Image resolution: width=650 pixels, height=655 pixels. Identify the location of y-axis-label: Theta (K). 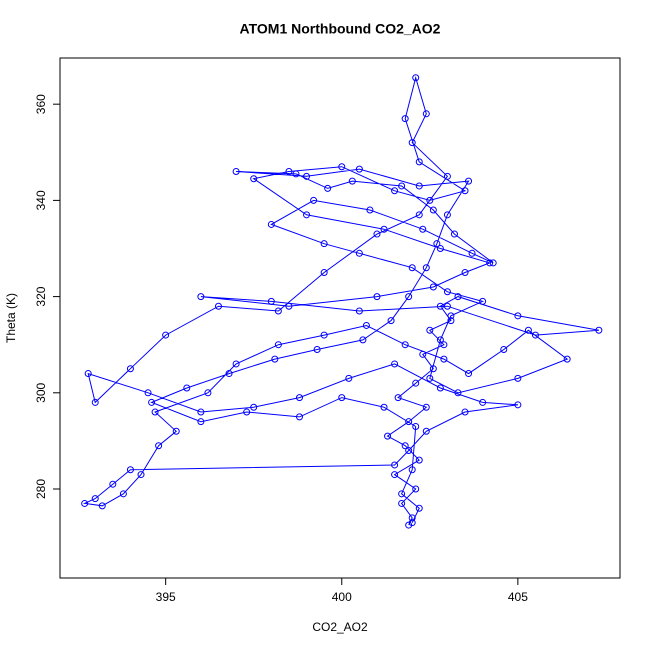
(11, 318).